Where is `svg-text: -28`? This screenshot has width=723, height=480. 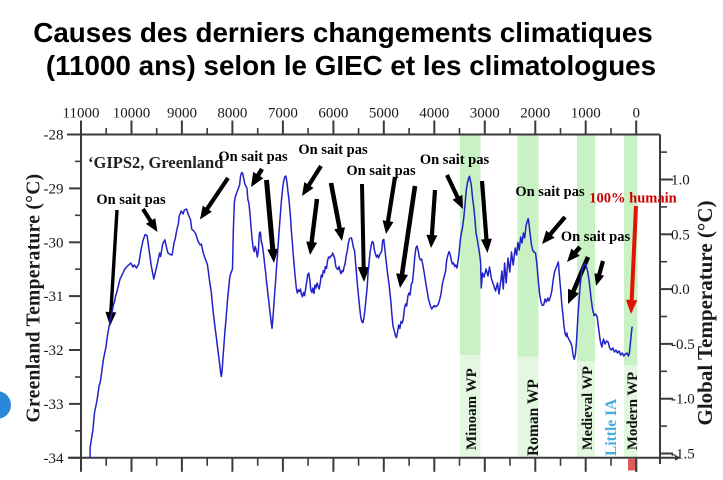 svg-text: -28 is located at coordinates (54, 136).